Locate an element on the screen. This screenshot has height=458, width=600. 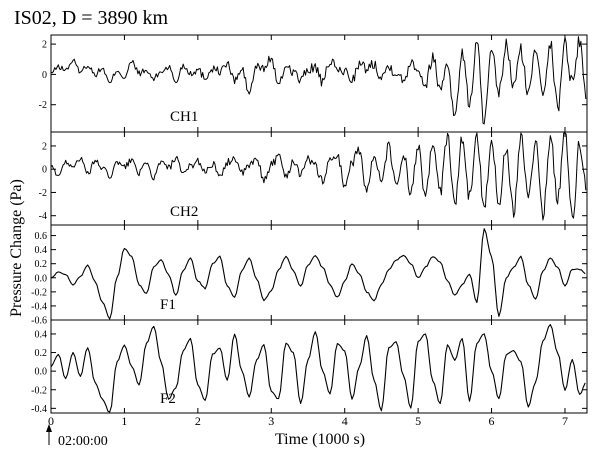
start-time-label: 02:00:00 is located at coordinates (83, 441).